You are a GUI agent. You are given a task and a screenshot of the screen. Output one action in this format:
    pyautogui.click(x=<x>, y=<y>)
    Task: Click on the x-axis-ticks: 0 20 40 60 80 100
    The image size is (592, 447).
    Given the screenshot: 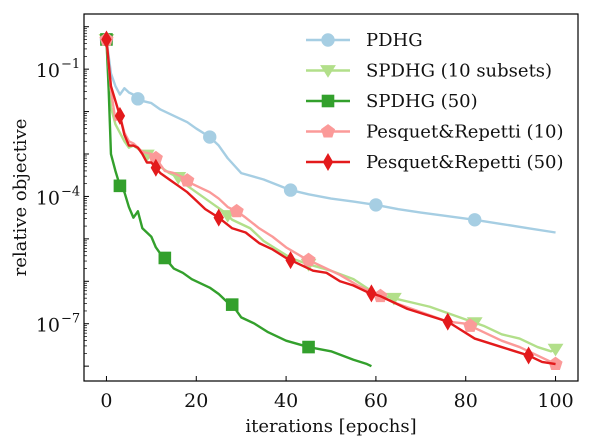 What is the action you would take?
    pyautogui.click(x=337, y=394)
    